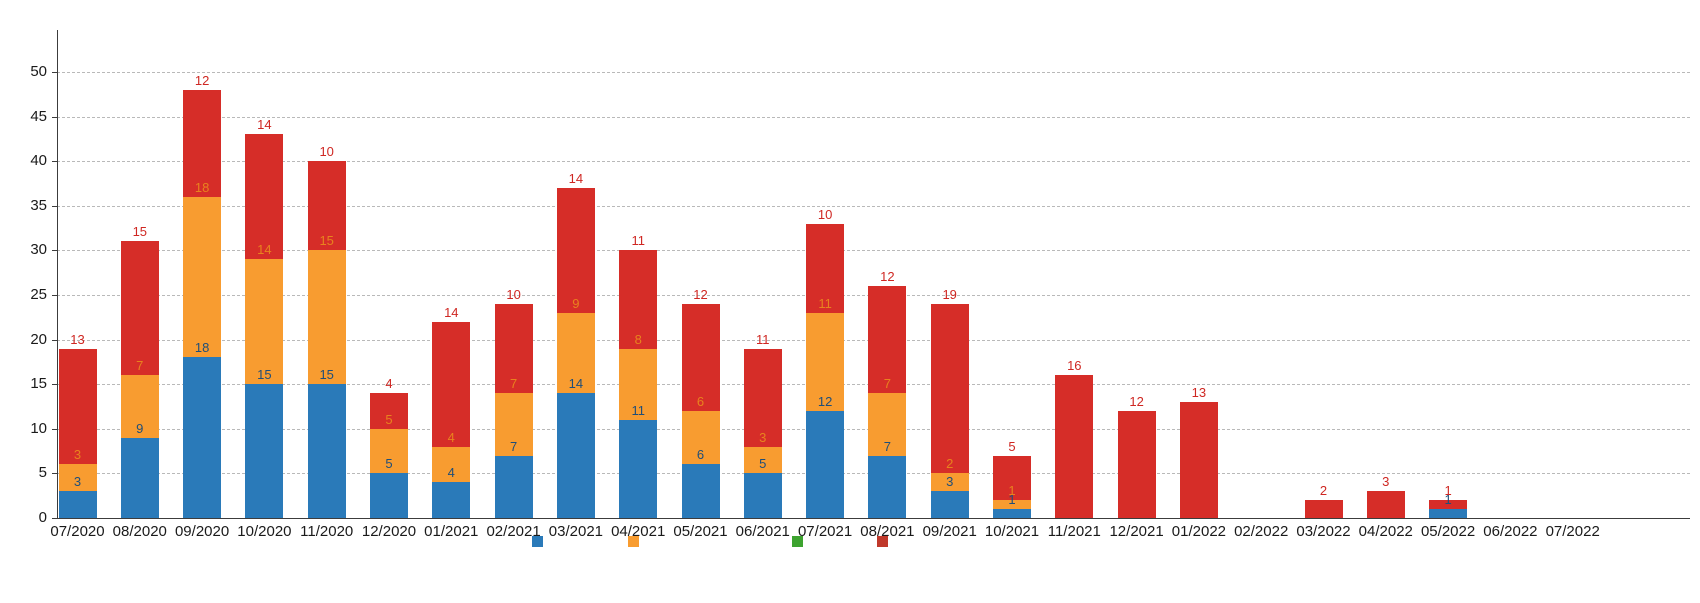  What do you see at coordinates (873, 162) in the screenshot?
I see `y-gridline` at bounding box center [873, 162].